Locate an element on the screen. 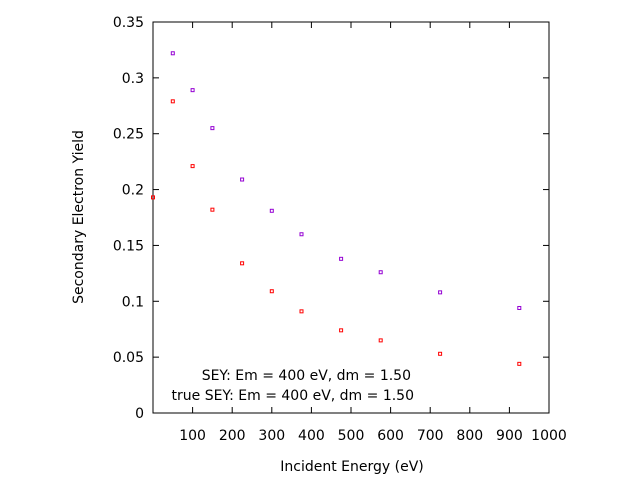 This screenshot has height=480, width=640. y-tick-label: 0.05 is located at coordinates (128, 358).